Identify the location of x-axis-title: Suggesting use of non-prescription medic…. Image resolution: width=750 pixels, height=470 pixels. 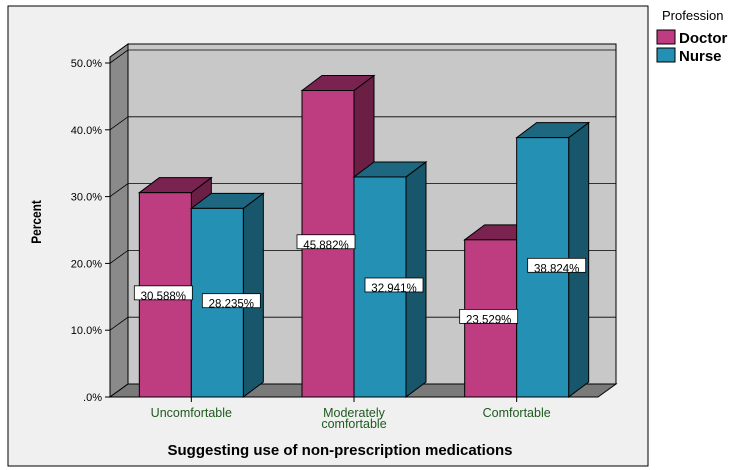
(339, 450).